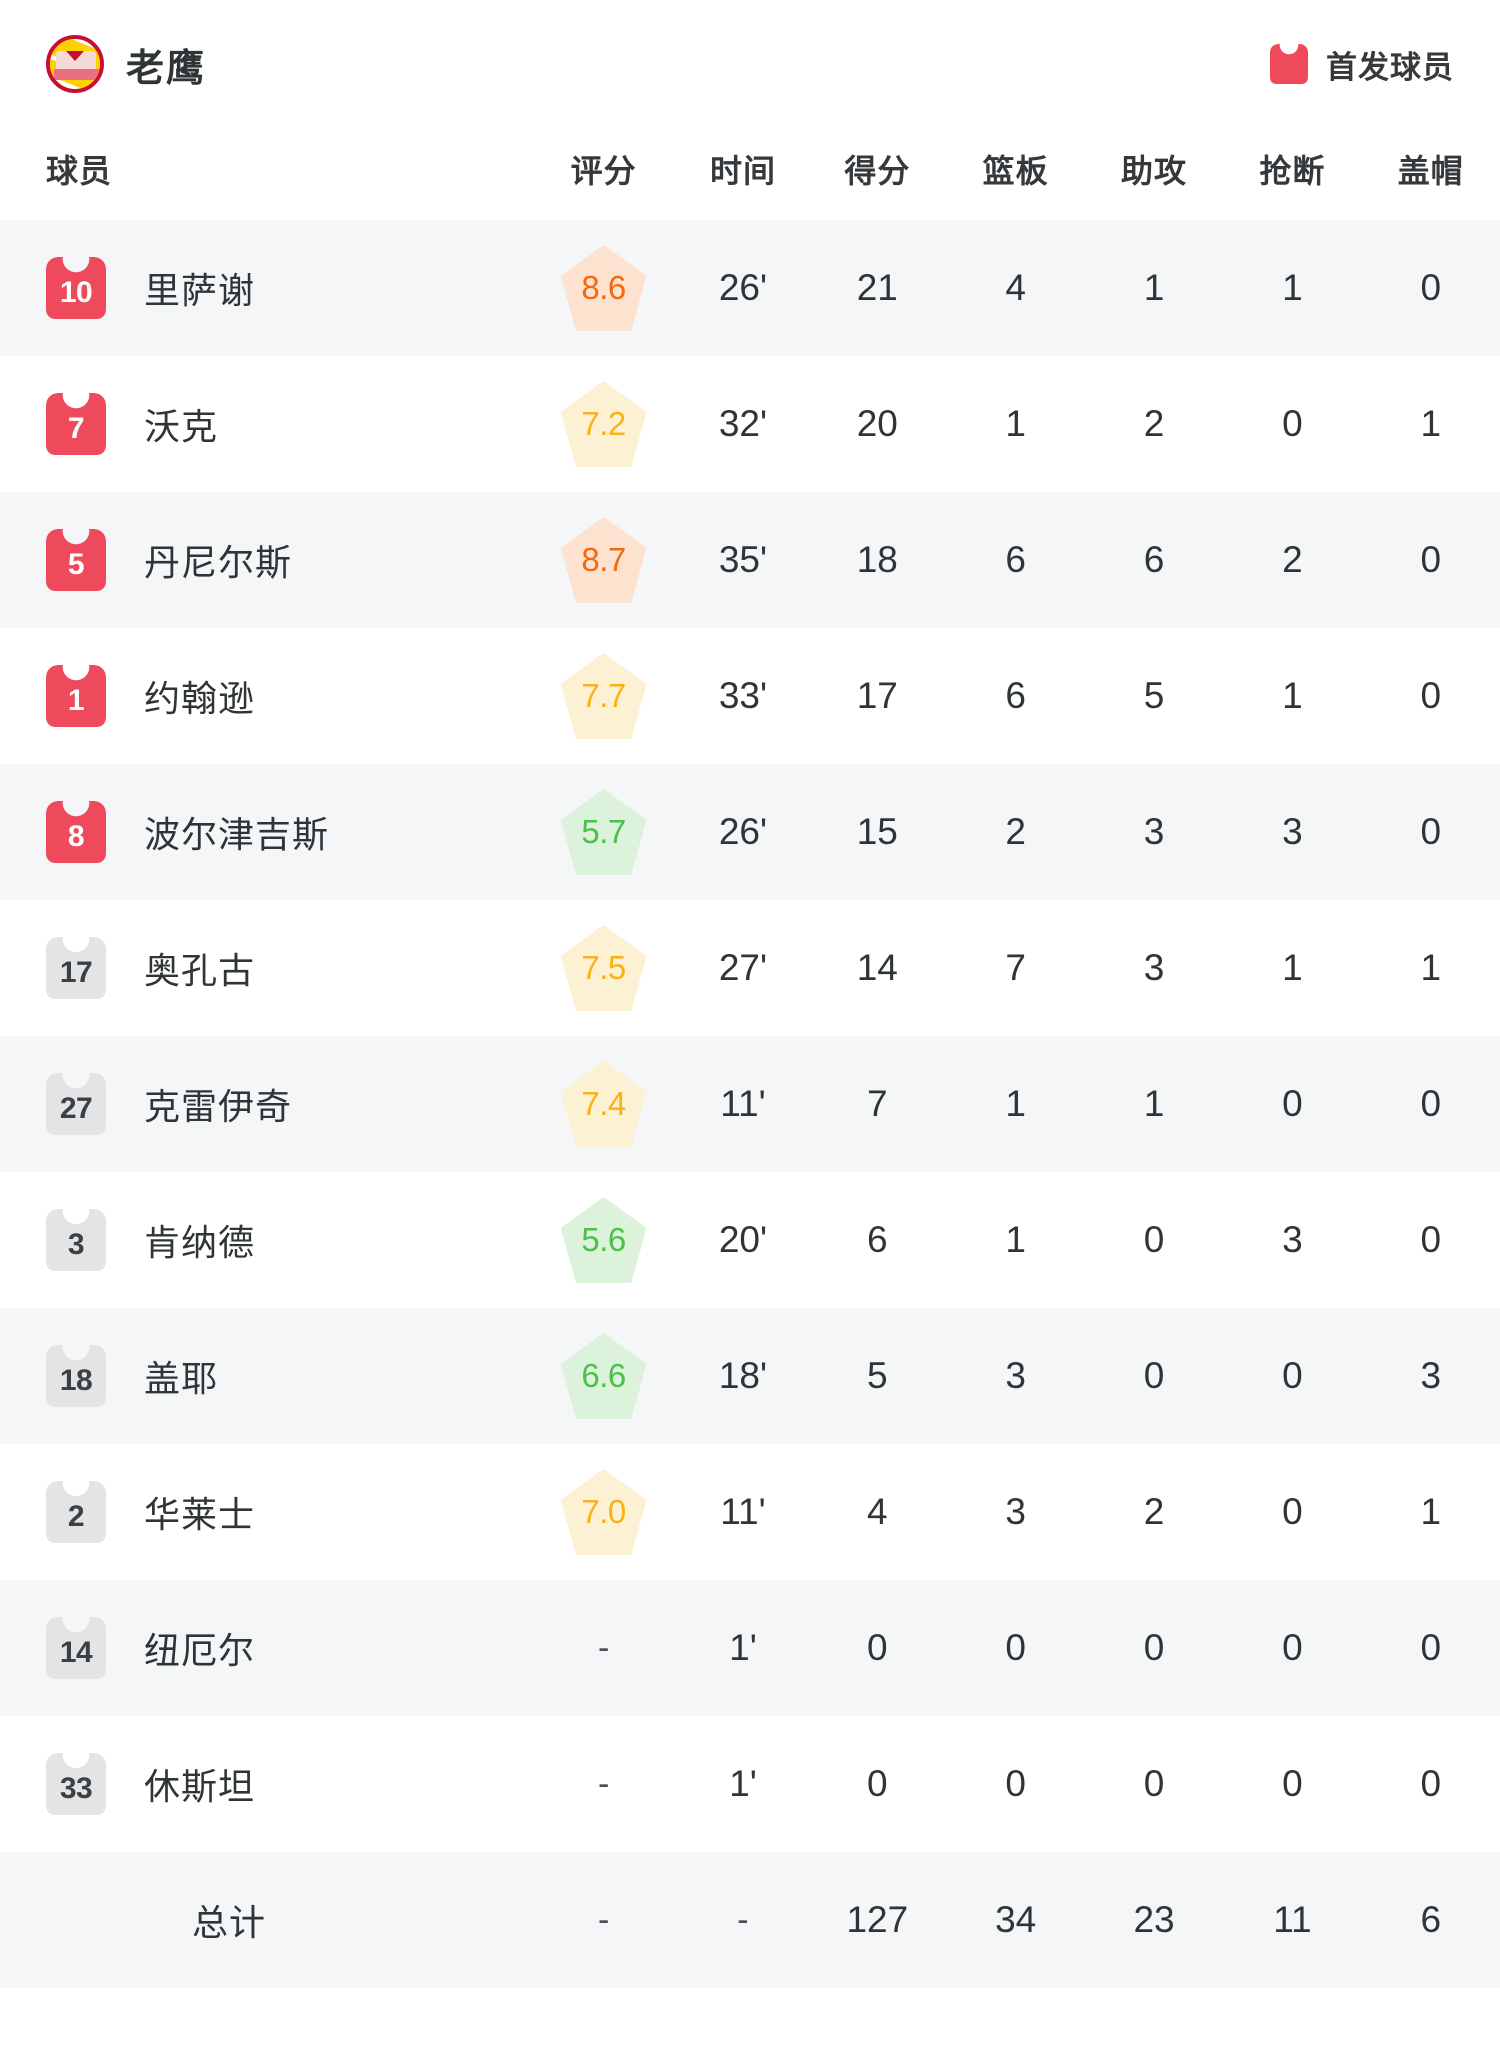  Describe the element at coordinates (265, 1648) in the screenshot. I see `player-cell: 14 纽厄尔` at that location.